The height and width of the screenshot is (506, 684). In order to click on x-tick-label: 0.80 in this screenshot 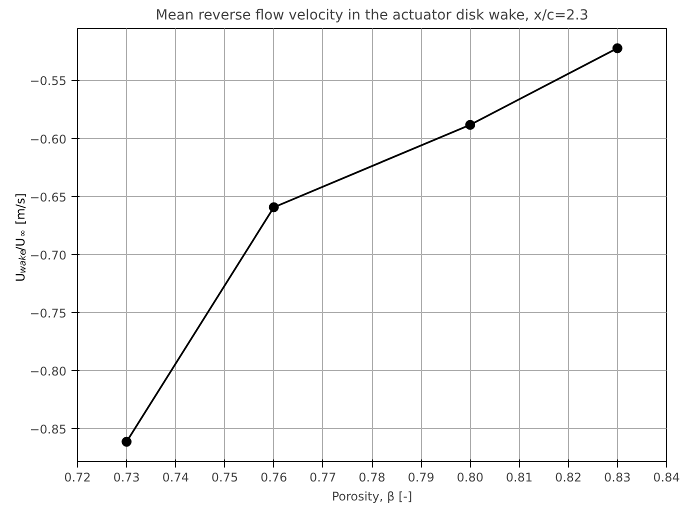, I will do `click(470, 477)`.